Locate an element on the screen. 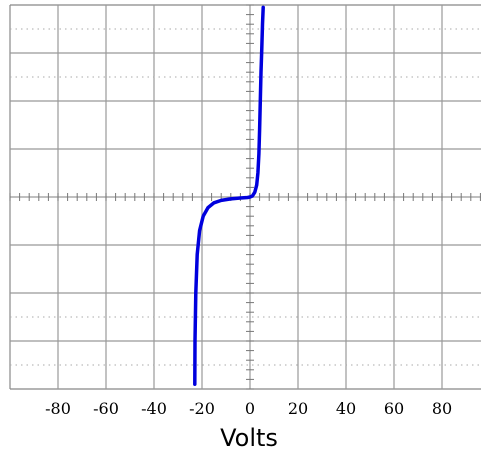 The image size is (481, 453). series-curve is located at coordinates (229, 195).